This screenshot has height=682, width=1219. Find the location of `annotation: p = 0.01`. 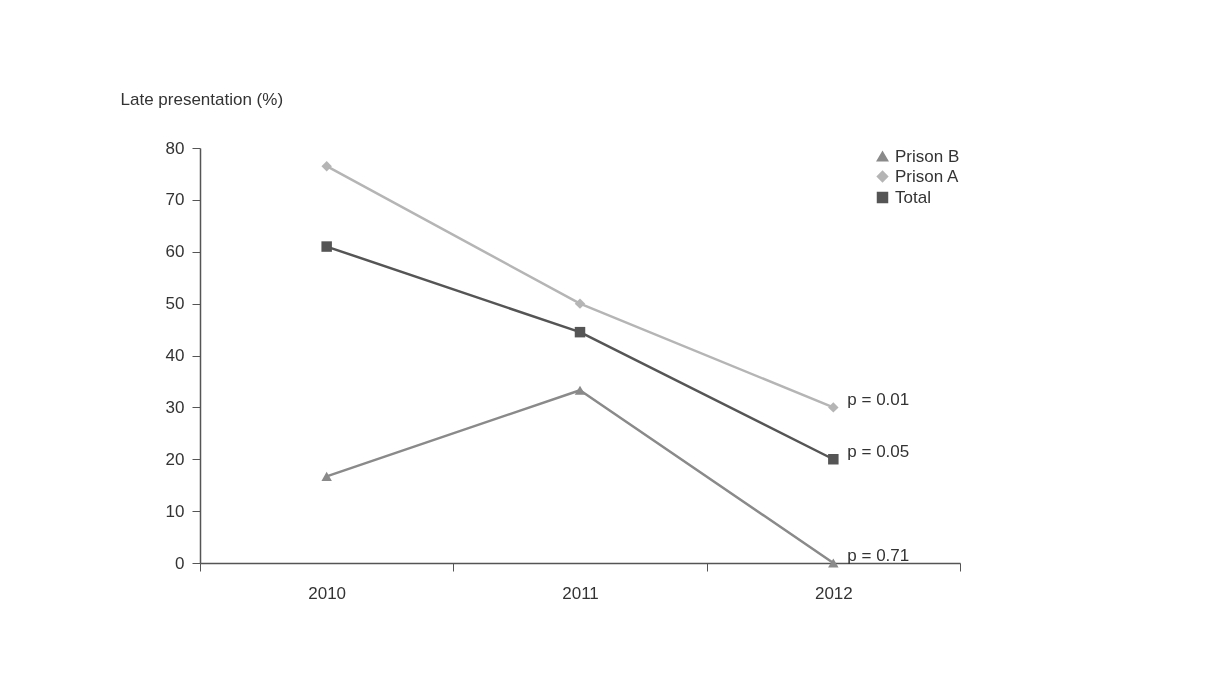

annotation: p = 0.01 is located at coordinates (878, 400).